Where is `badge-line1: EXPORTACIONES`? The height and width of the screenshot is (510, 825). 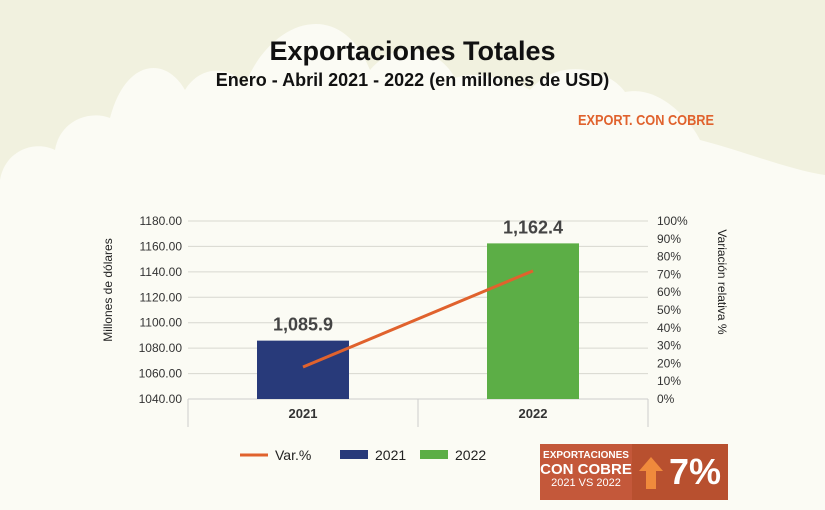
badge-line1: EXPORTACIONES is located at coordinates (586, 455).